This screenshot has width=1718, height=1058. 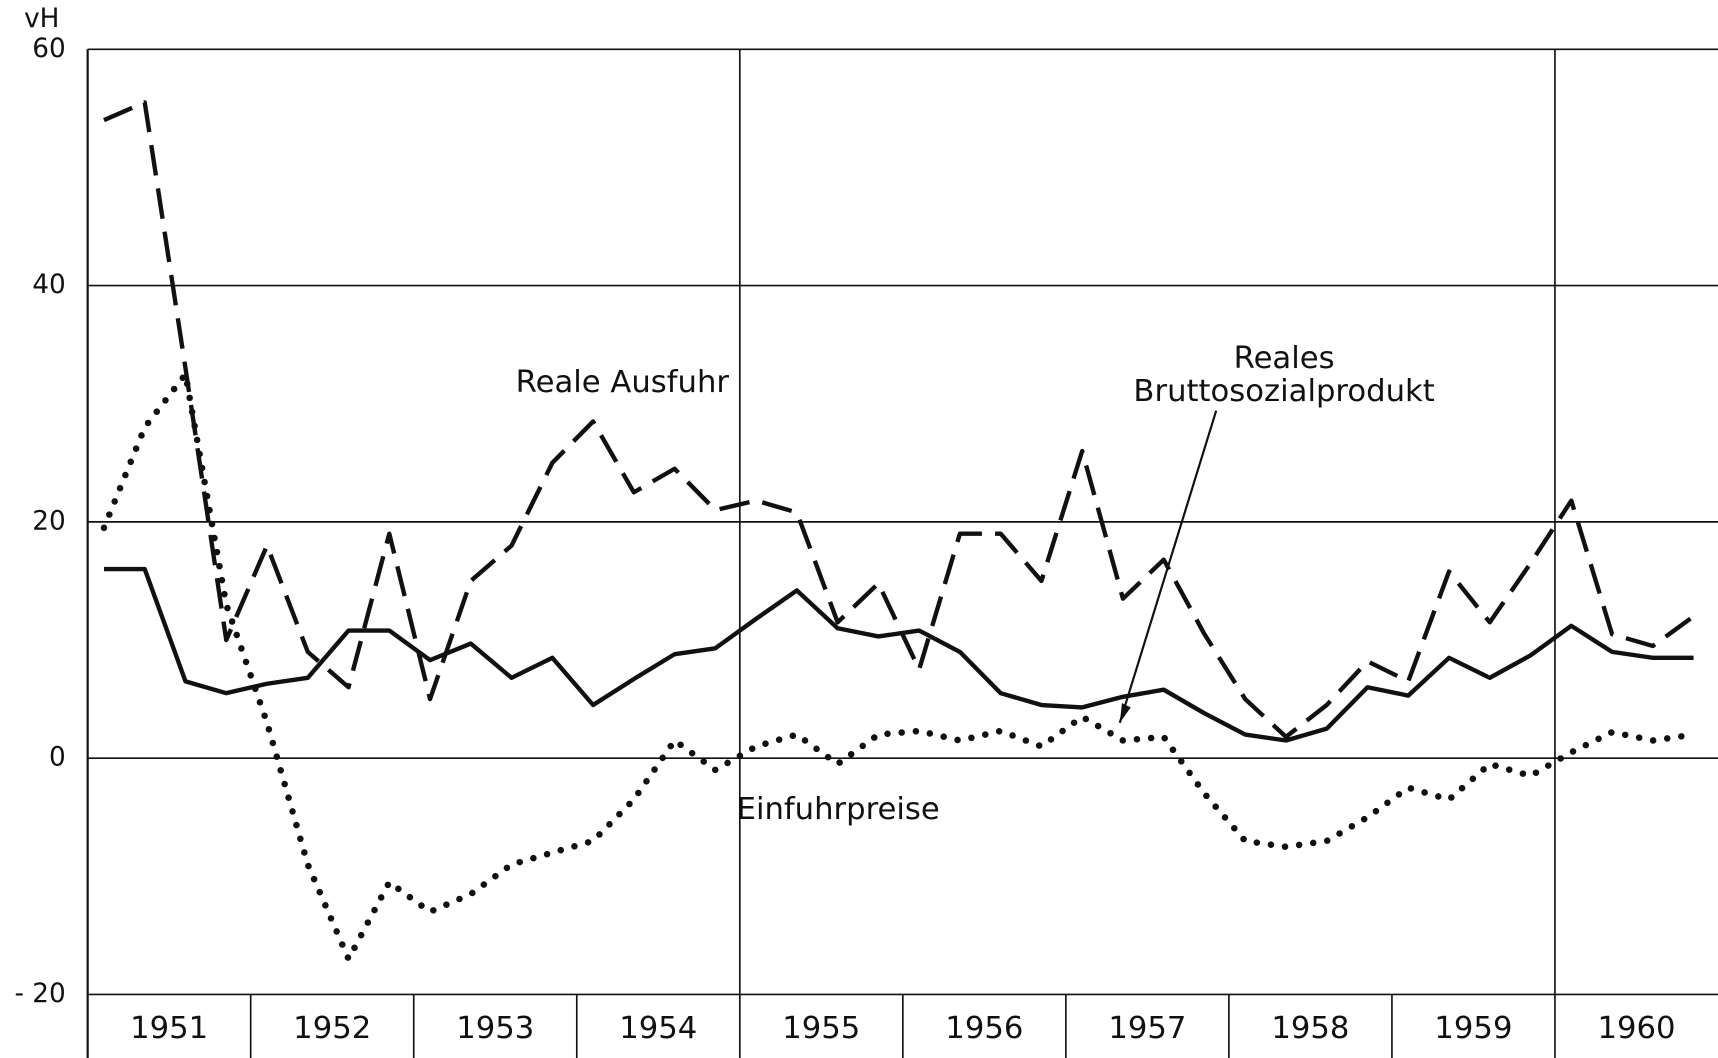 What do you see at coordinates (495, 1028) in the screenshot?
I see `x-tick-label: 1953` at bounding box center [495, 1028].